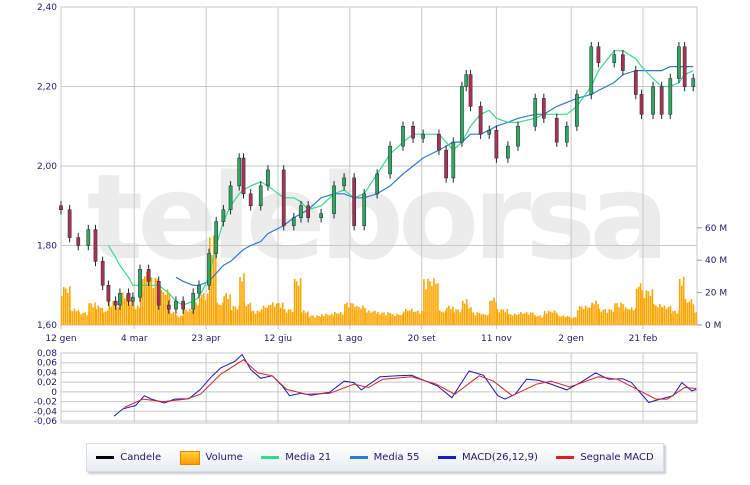 This screenshot has height=485, width=750. Describe the element at coordinates (487, 457) in the screenshot. I see `legend-item-macd: MACD(26,12,9)` at that location.